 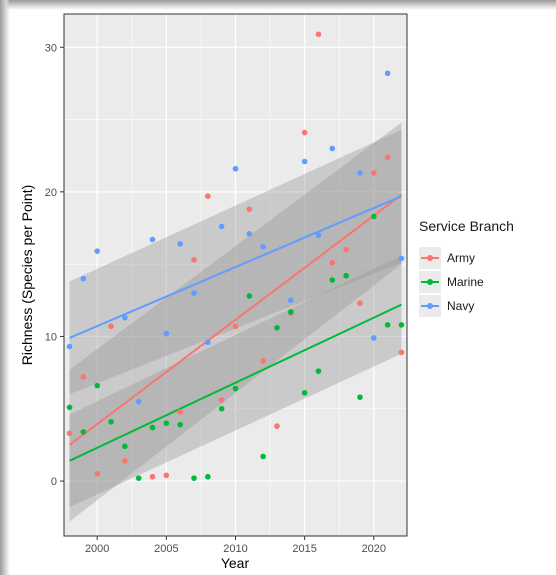 What do you see at coordinates (374, 549) in the screenshot?
I see `x-tick-label: 2020` at bounding box center [374, 549].